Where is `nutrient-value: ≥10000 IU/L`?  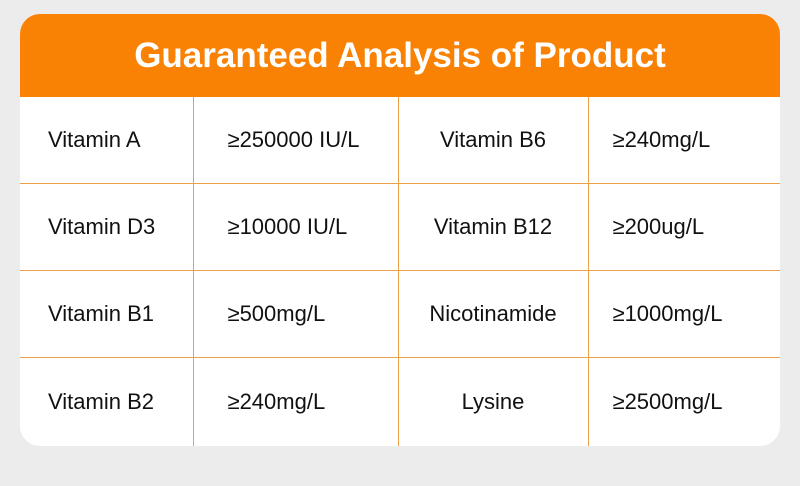 nutrient-value: ≥10000 IU/L is located at coordinates (295, 227).